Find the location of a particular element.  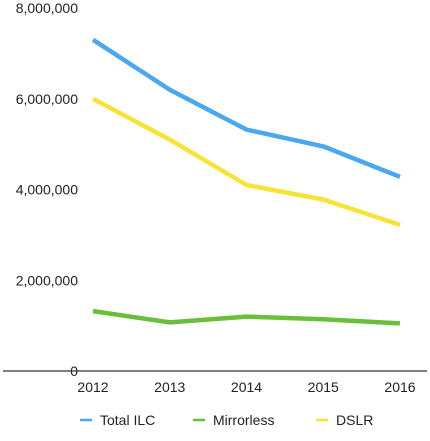

y-tick-label: 2,000,000 is located at coordinates (47, 280).